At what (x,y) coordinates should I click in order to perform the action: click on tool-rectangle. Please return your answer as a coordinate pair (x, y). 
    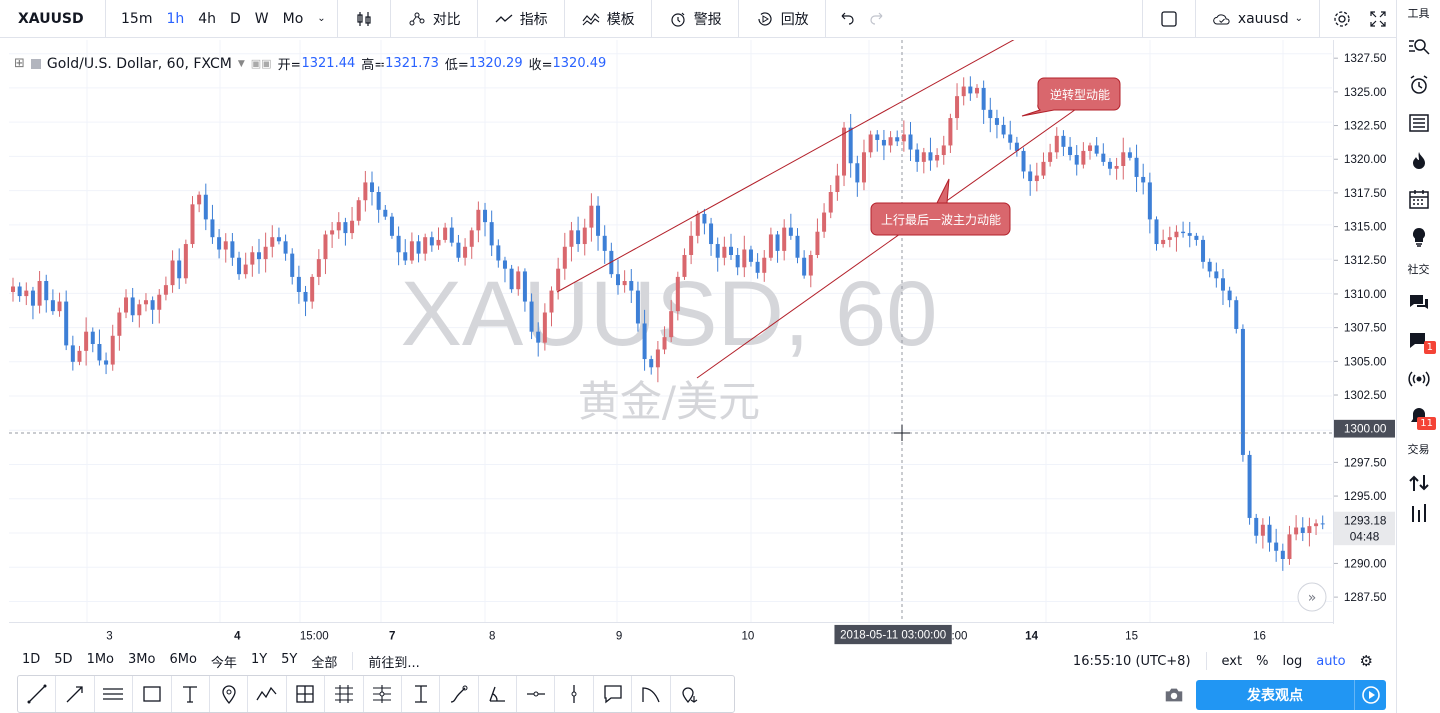
    Looking at the image, I should click on (152, 694).